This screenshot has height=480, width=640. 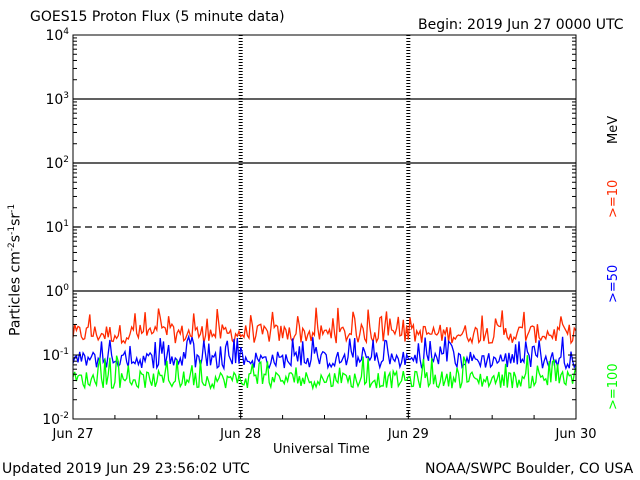 What do you see at coordinates (57, 35) in the screenshot?
I see `y-tick-label-0: 104` at bounding box center [57, 35].